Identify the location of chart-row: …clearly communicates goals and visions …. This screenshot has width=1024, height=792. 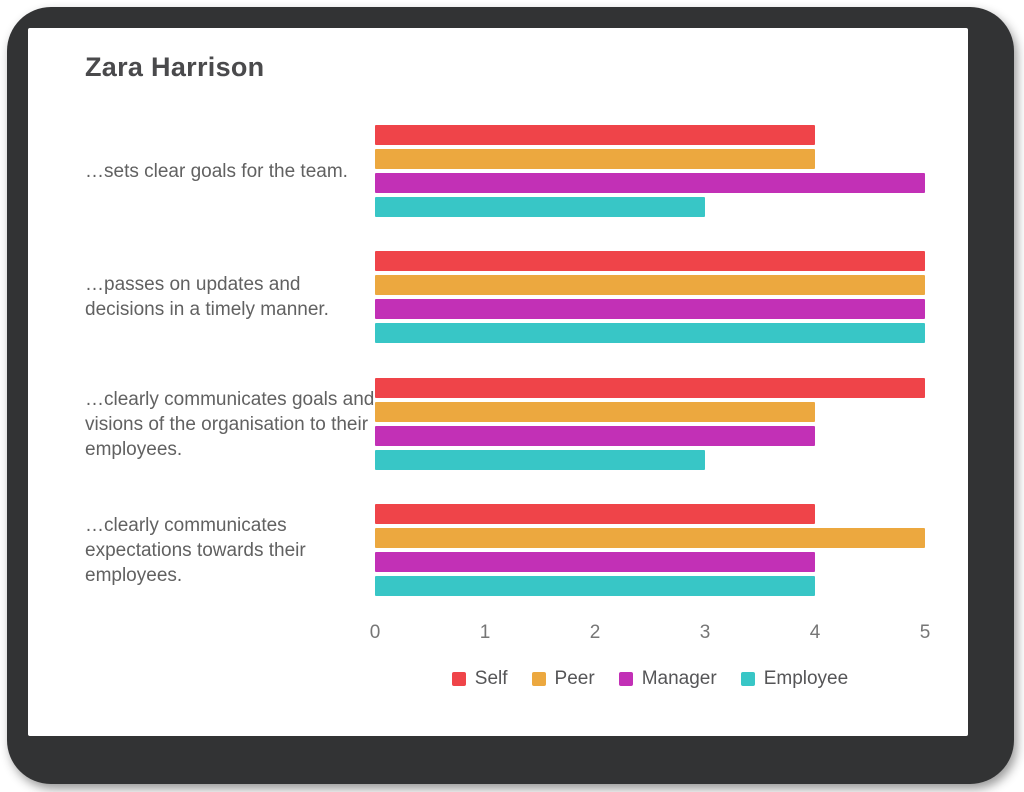
(498, 424).